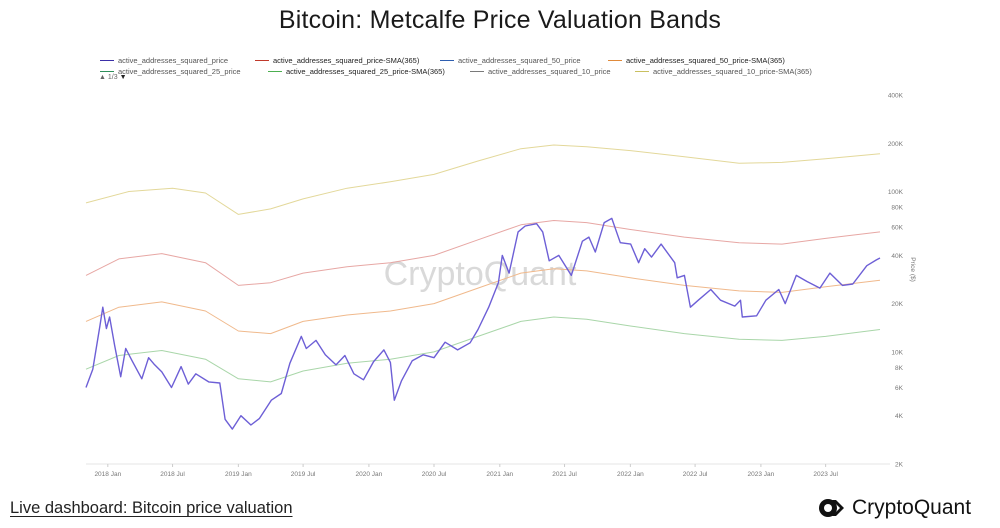  What do you see at coordinates (173, 60) in the screenshot?
I see `legend-label: active_addresses_squared_price` at bounding box center [173, 60].